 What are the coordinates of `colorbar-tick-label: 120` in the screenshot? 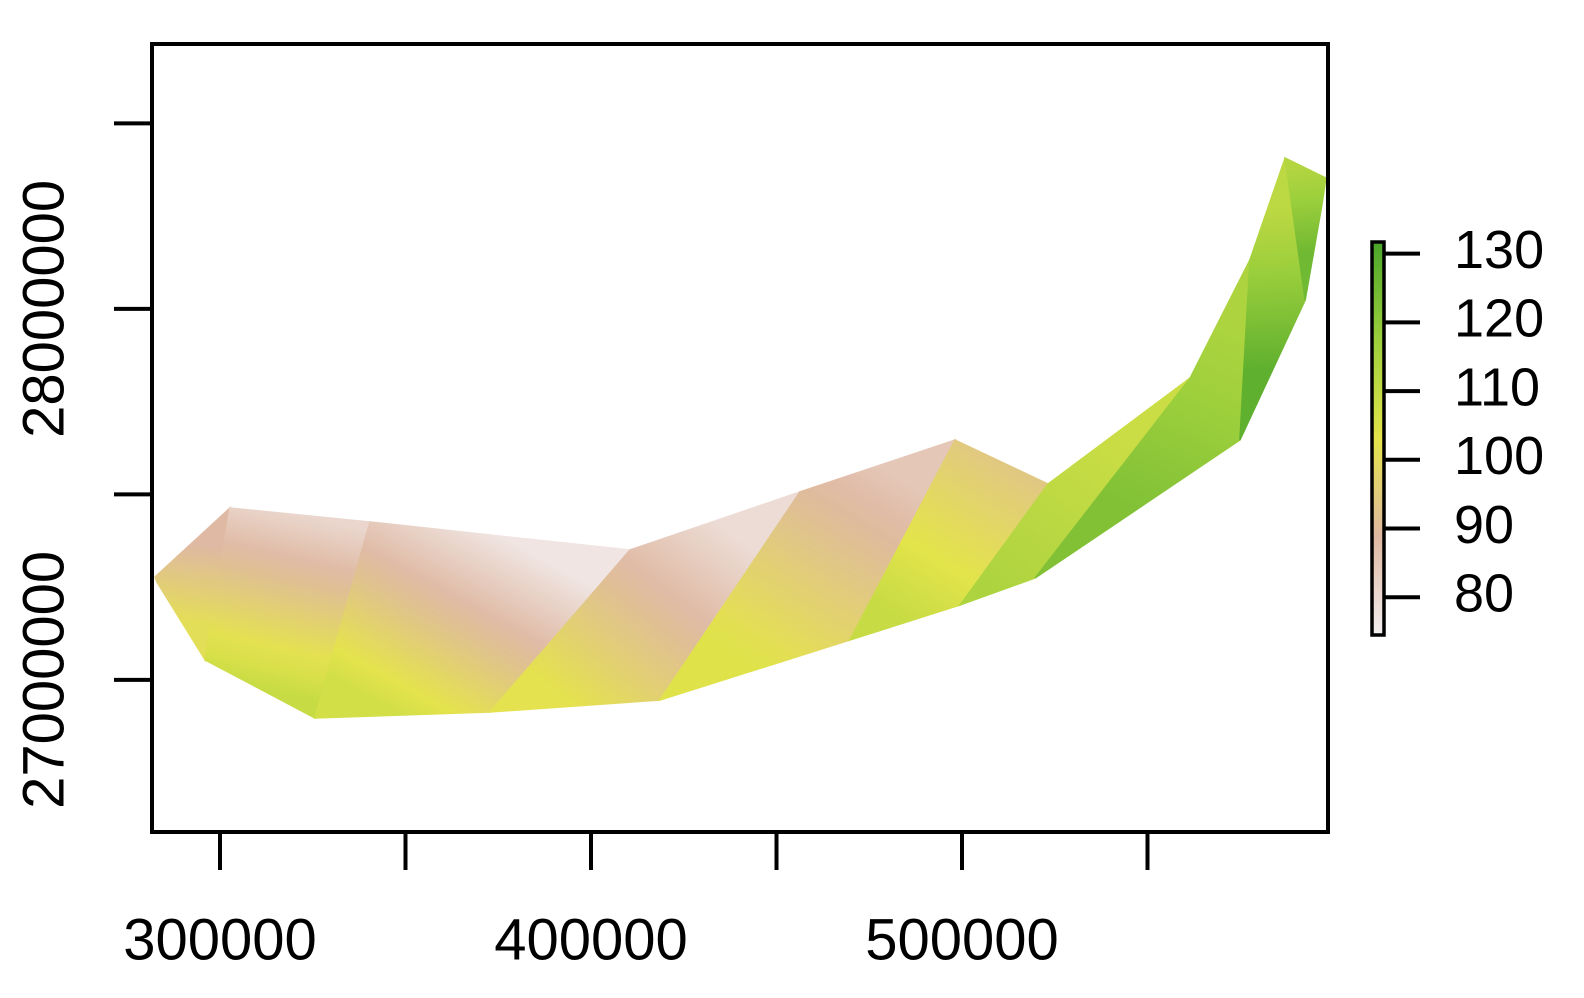 It's located at (1499, 319).